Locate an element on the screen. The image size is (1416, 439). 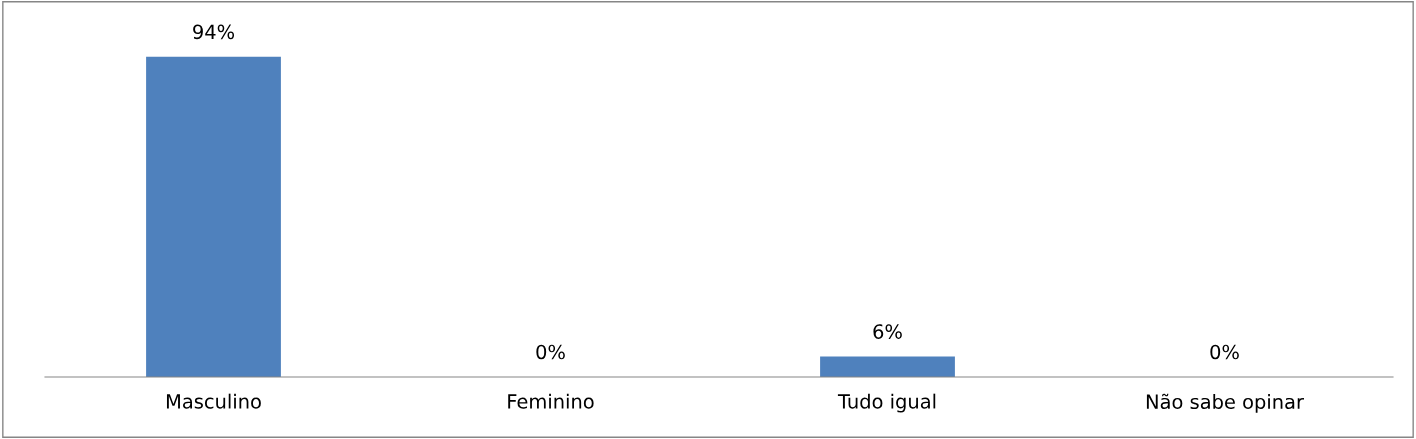
x-tick-label: Não sabe opinar is located at coordinates (1225, 403).